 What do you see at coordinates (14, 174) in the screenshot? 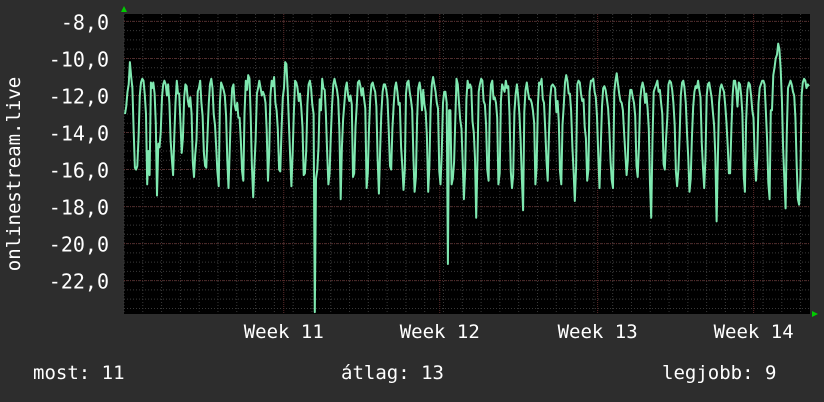
I see `y-axis-label: onlinestream.live` at bounding box center [14, 174].